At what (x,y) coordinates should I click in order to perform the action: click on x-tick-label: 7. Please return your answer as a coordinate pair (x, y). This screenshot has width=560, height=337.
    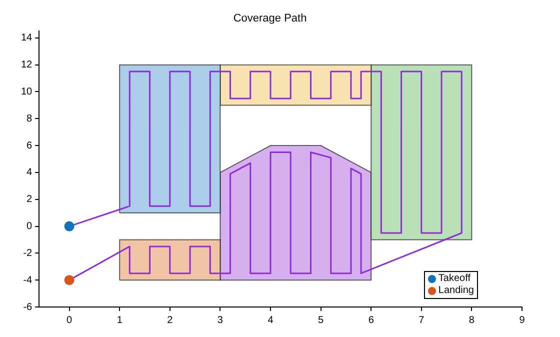
    Looking at the image, I should click on (421, 320).